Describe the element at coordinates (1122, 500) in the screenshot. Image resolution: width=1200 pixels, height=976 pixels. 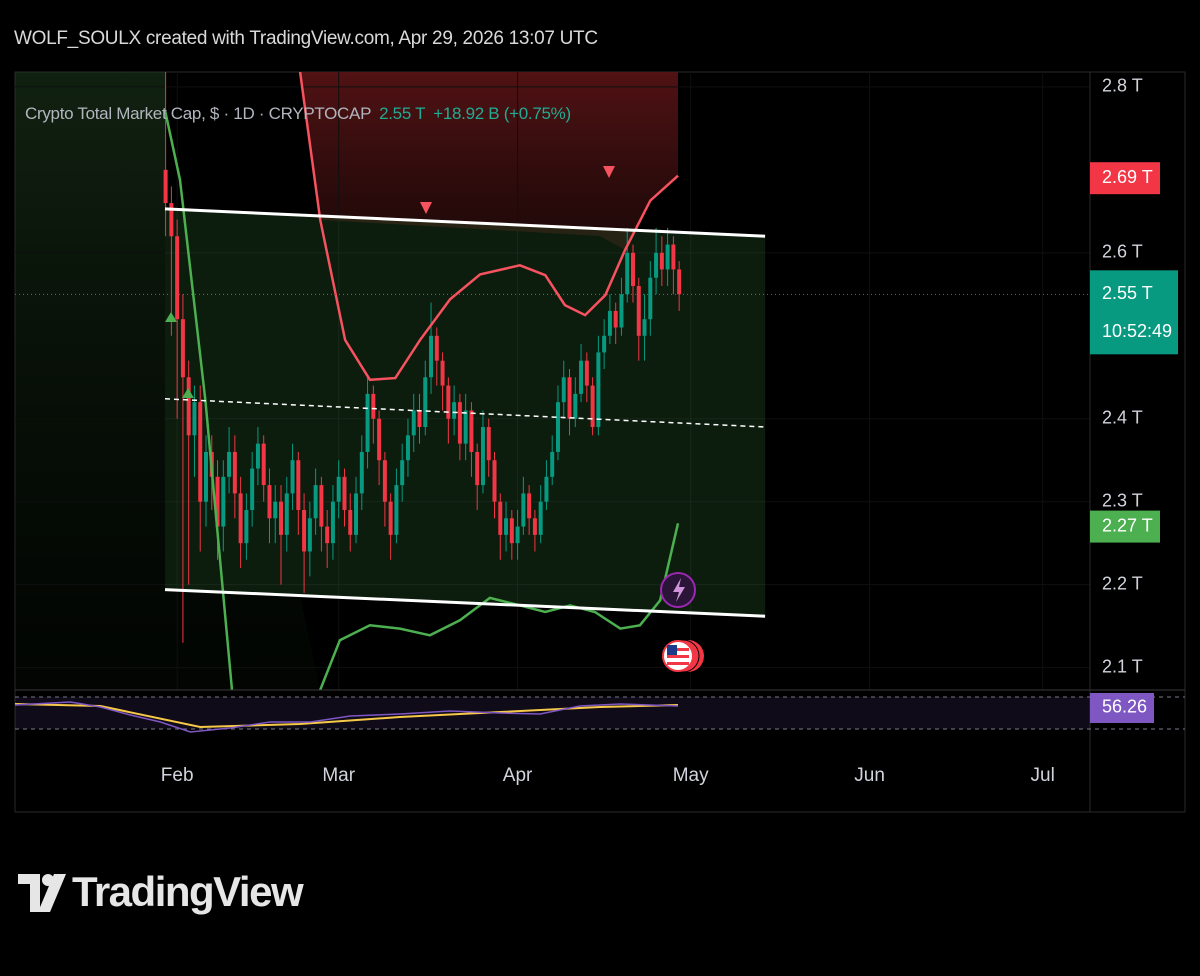
I see `y-tick-label: 2.3 T` at that location.